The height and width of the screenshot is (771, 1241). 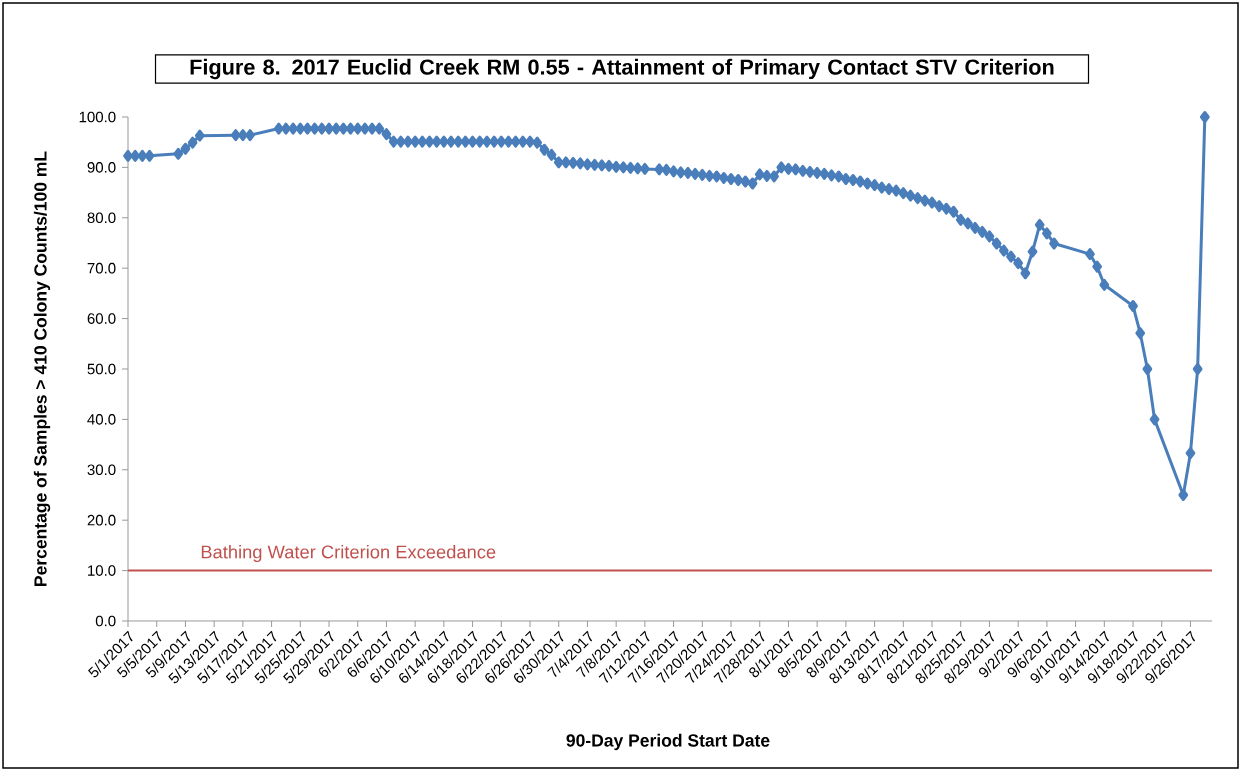 What do you see at coordinates (101, 318) in the screenshot?
I see `y-tick-label: 60.0` at bounding box center [101, 318].